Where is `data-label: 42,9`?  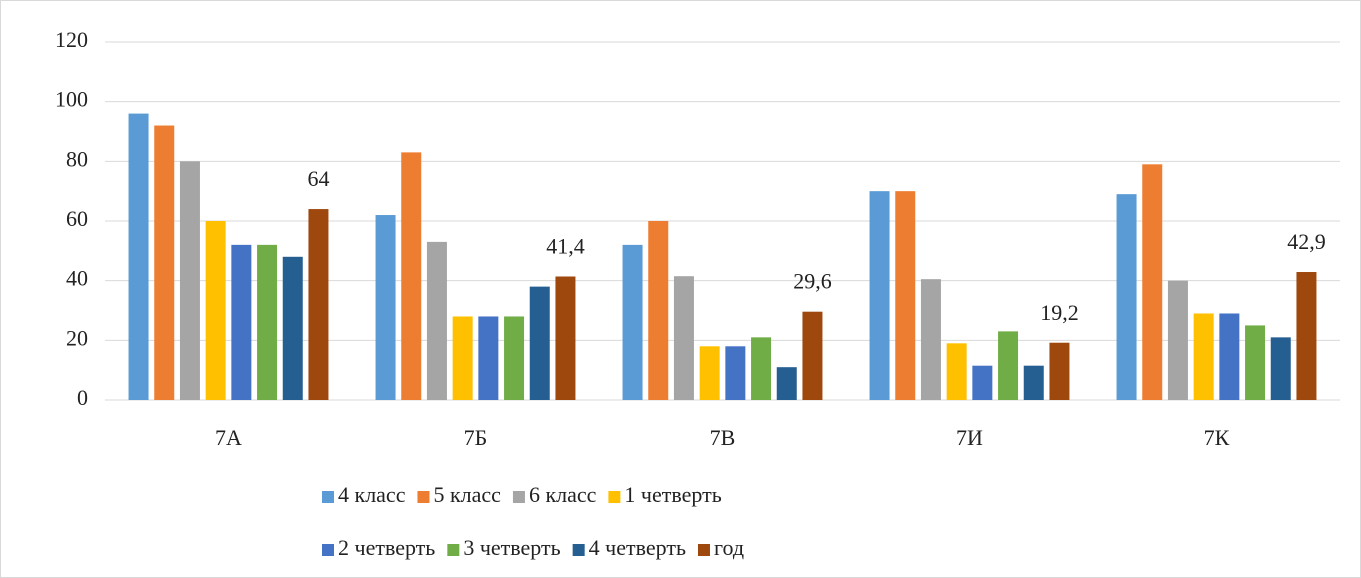
data-label: 42,9 is located at coordinates (1306, 241).